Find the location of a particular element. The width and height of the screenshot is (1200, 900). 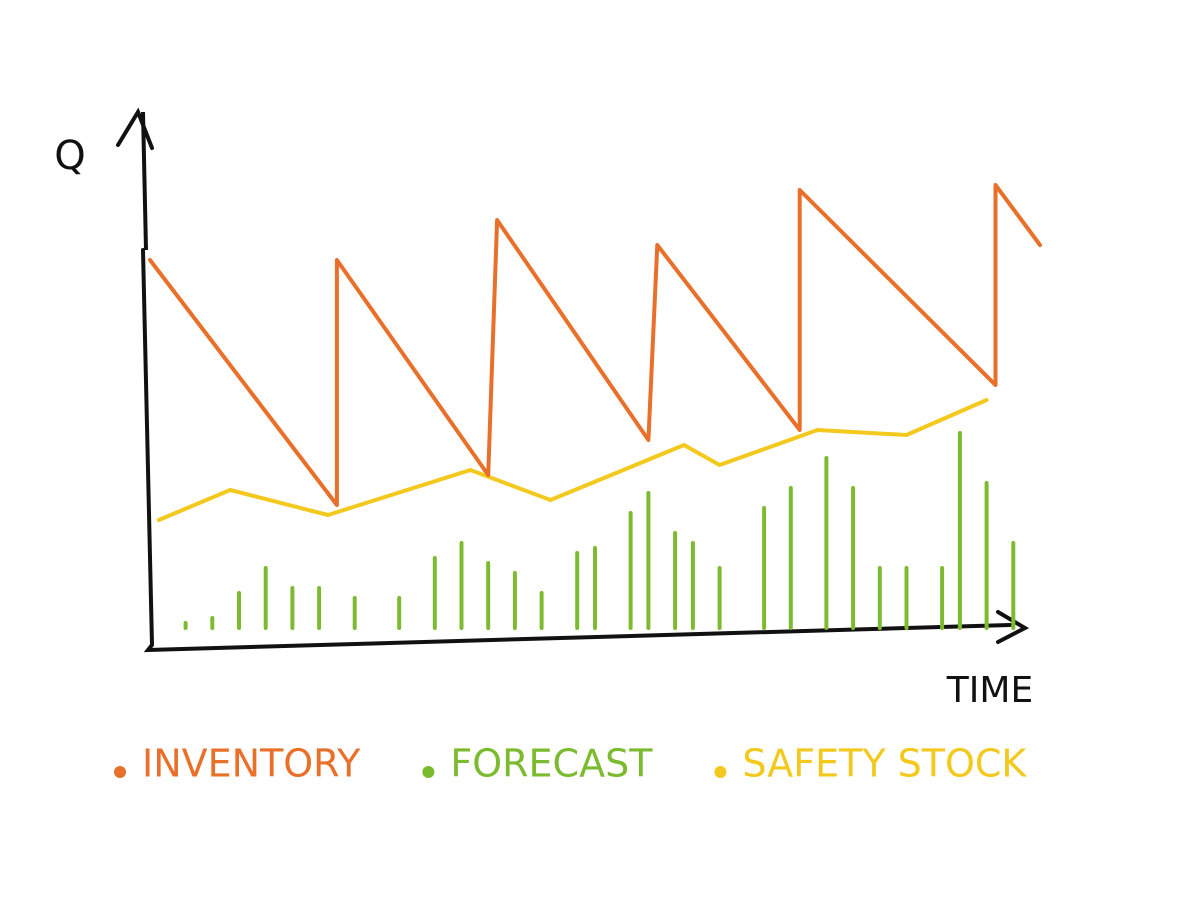

y-arrow is located at coordinates (135, 128).